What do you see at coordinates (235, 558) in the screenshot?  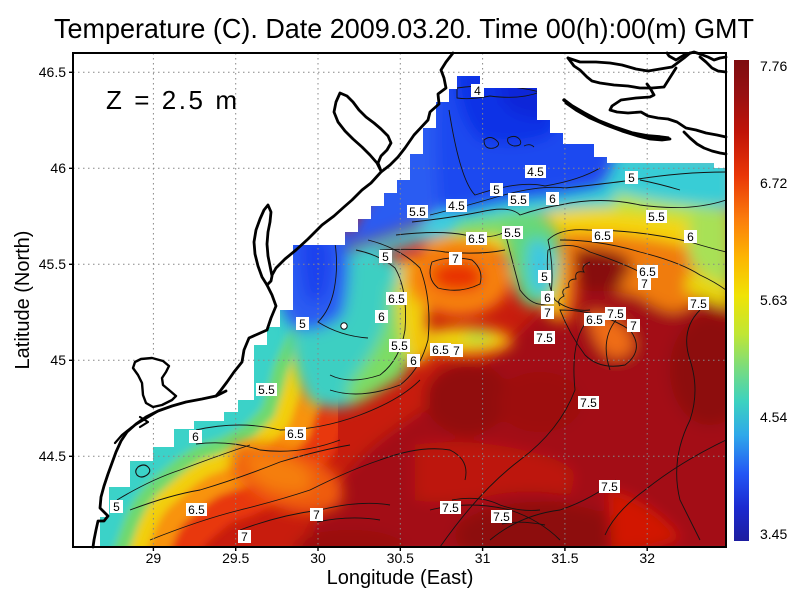 I see `svg-text: 29.5` at bounding box center [235, 558].